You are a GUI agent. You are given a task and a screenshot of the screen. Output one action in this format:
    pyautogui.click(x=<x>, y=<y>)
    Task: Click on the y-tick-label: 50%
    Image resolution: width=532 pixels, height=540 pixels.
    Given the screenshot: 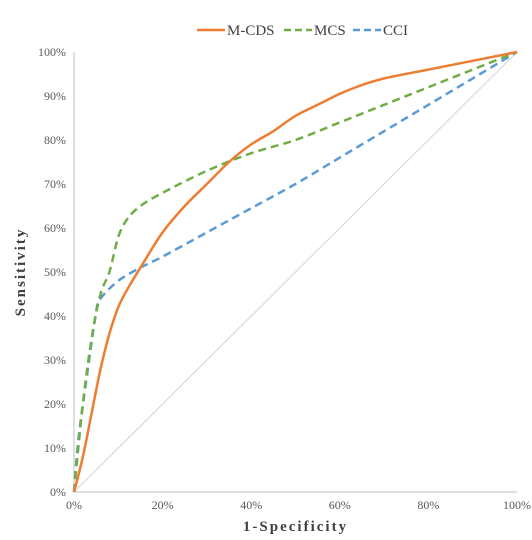 What is the action you would take?
    pyautogui.click(x=55, y=272)
    